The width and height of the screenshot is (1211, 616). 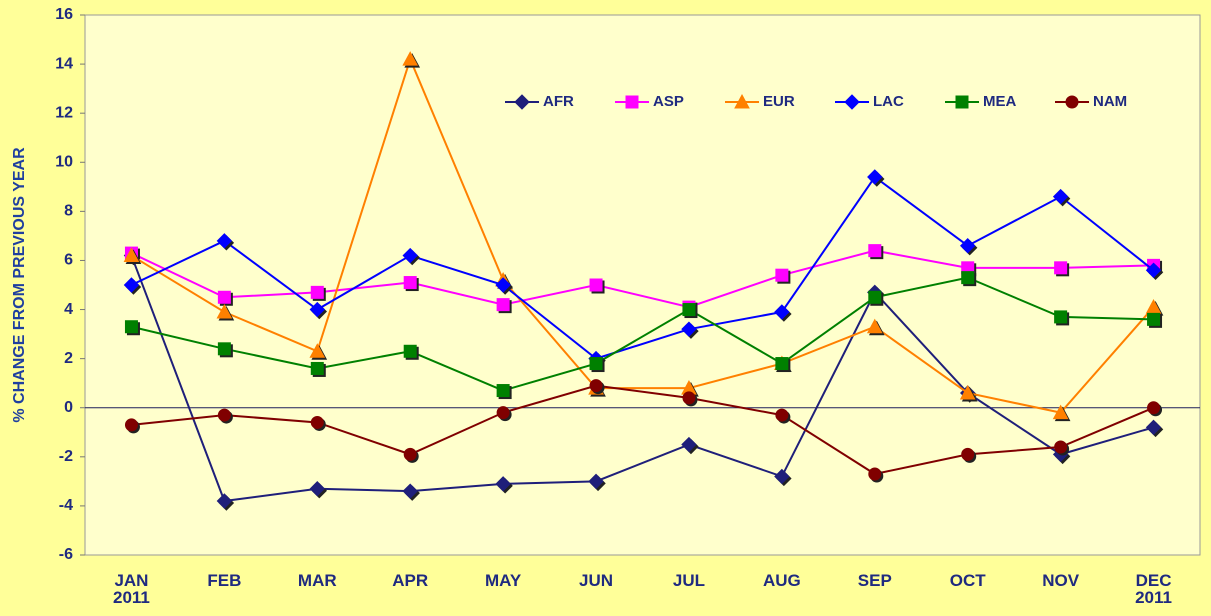 What do you see at coordinates (888, 101) in the screenshot?
I see `legend-label: LAC` at bounding box center [888, 101].